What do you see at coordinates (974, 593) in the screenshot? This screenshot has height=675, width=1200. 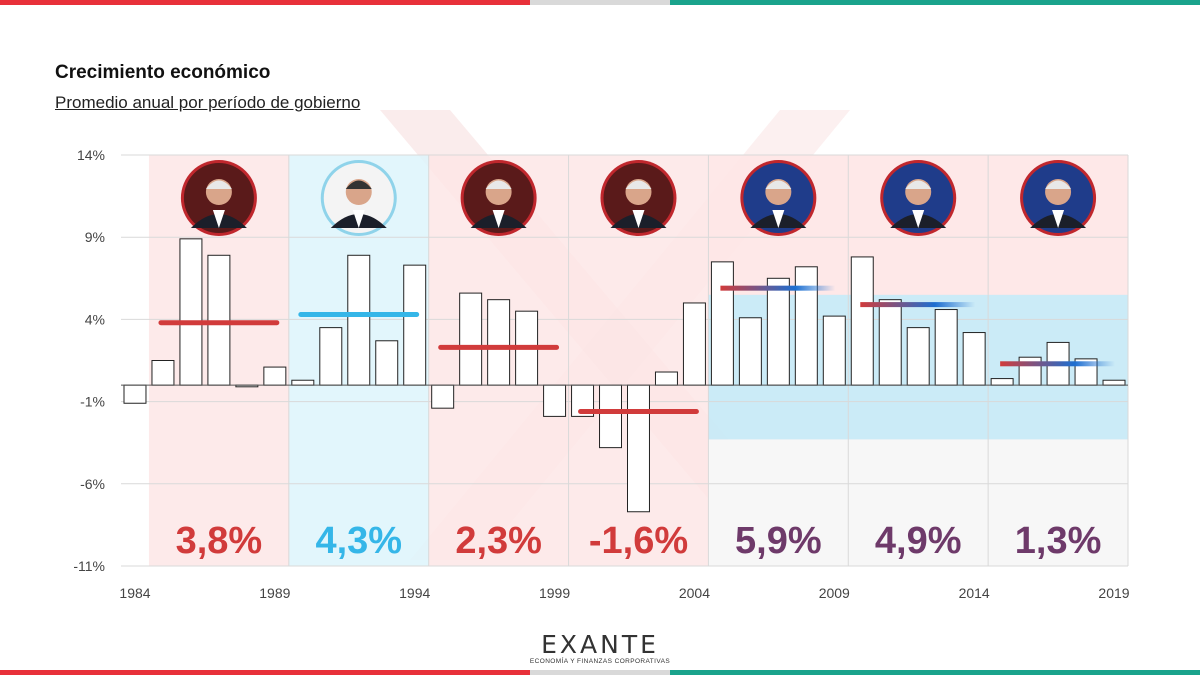 I see `x-tick-label: 2014` at bounding box center [974, 593].